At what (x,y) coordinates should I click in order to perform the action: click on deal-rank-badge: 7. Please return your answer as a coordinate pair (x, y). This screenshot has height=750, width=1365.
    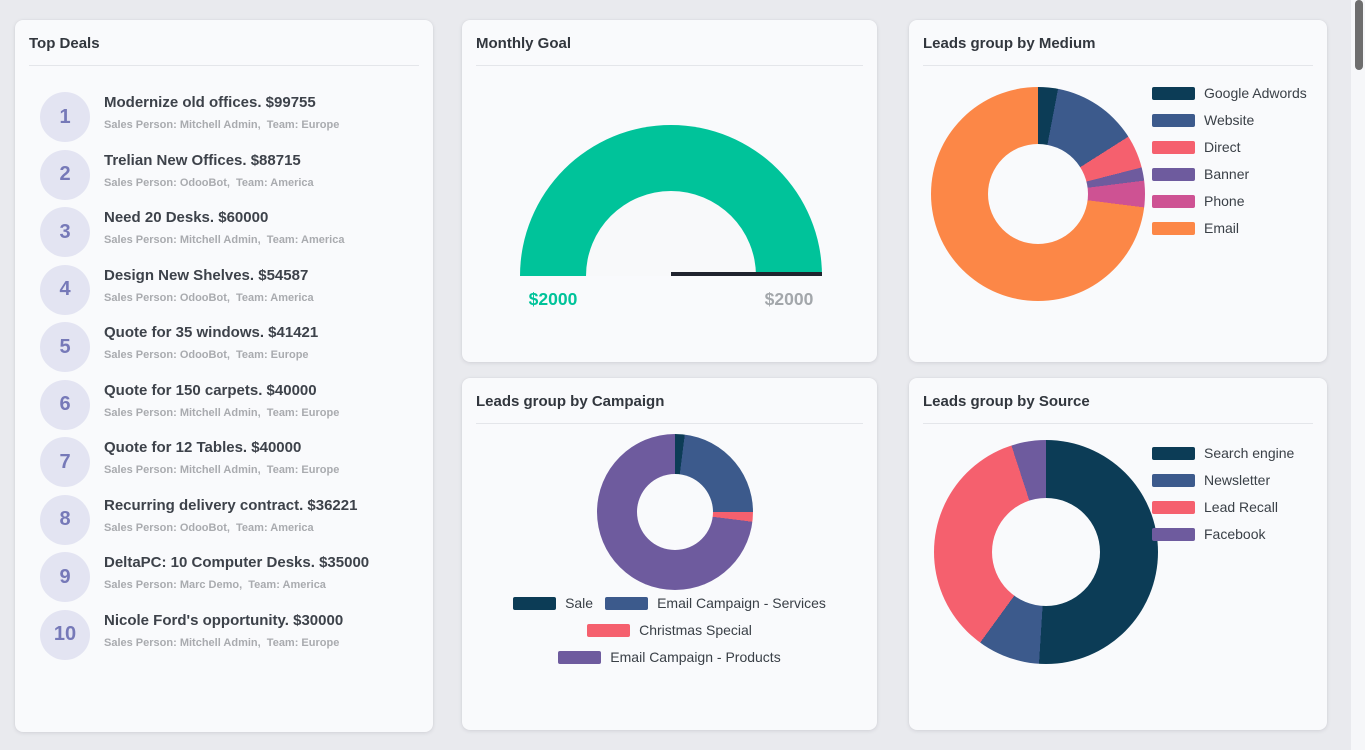
    Looking at the image, I should click on (65, 462).